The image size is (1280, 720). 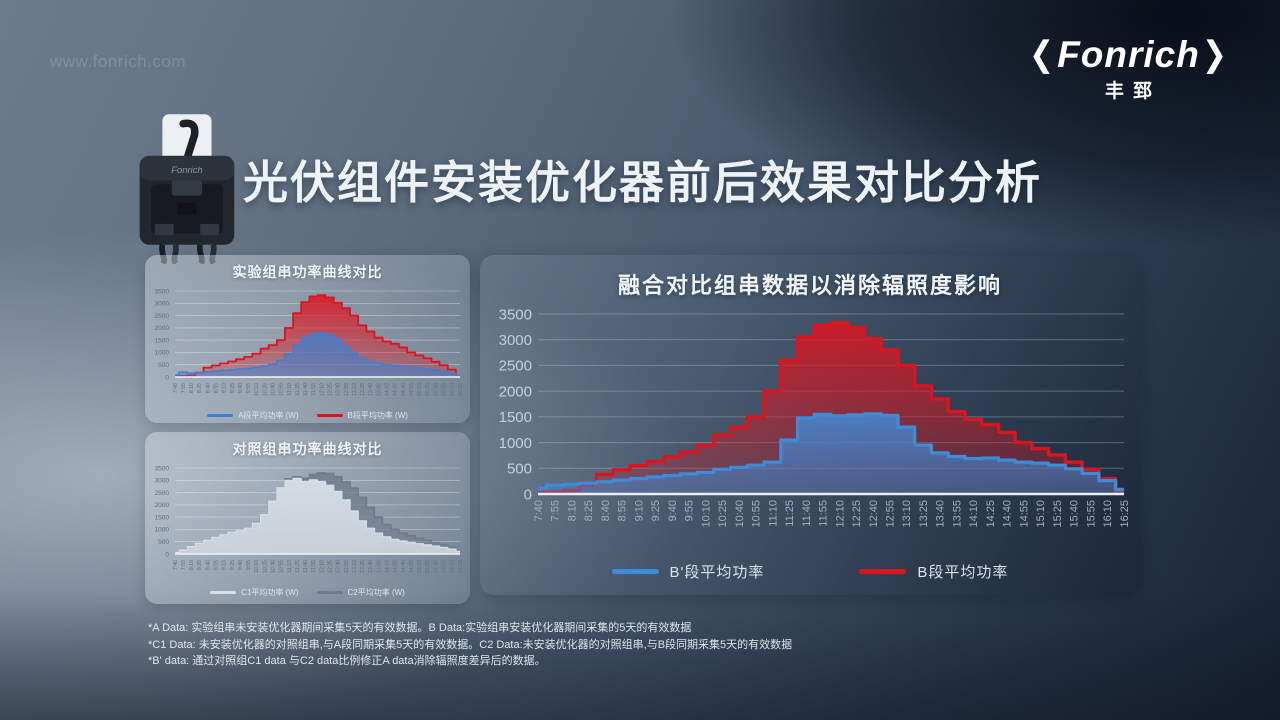 What do you see at coordinates (924, 514) in the screenshot?
I see `svg-text: 13:25` at bounding box center [924, 514].